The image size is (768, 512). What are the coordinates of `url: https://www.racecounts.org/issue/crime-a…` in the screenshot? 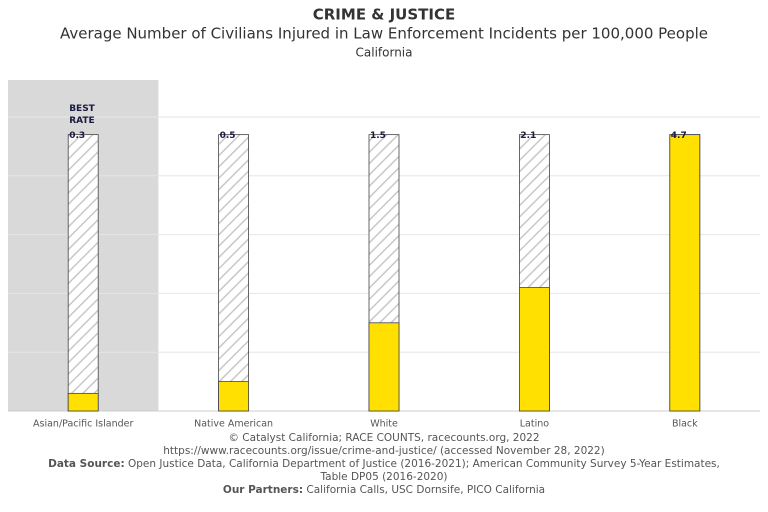 It's located at (384, 451).